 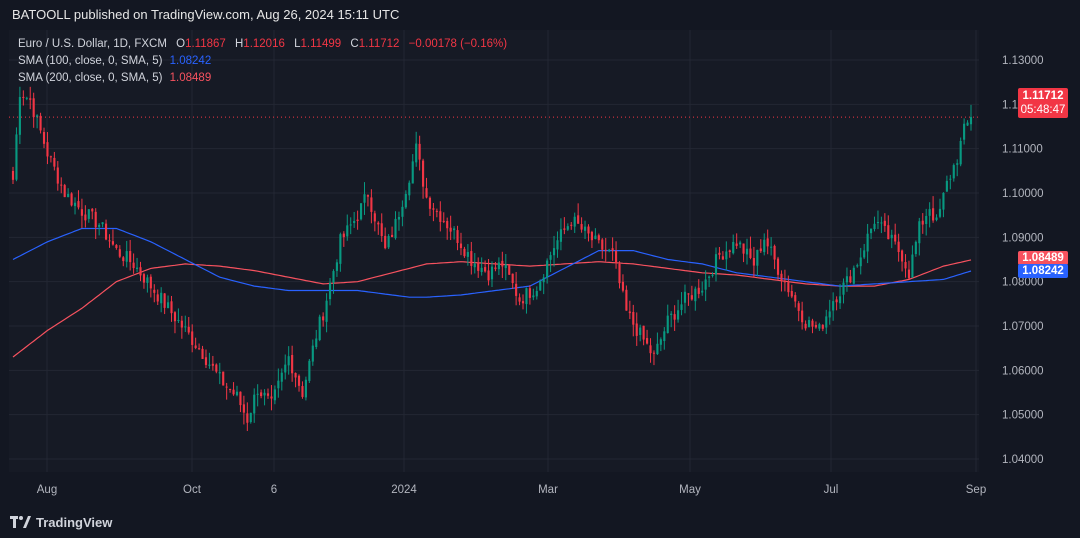 What do you see at coordinates (74, 522) in the screenshot?
I see `tradingview-brand: TradingView` at bounding box center [74, 522].